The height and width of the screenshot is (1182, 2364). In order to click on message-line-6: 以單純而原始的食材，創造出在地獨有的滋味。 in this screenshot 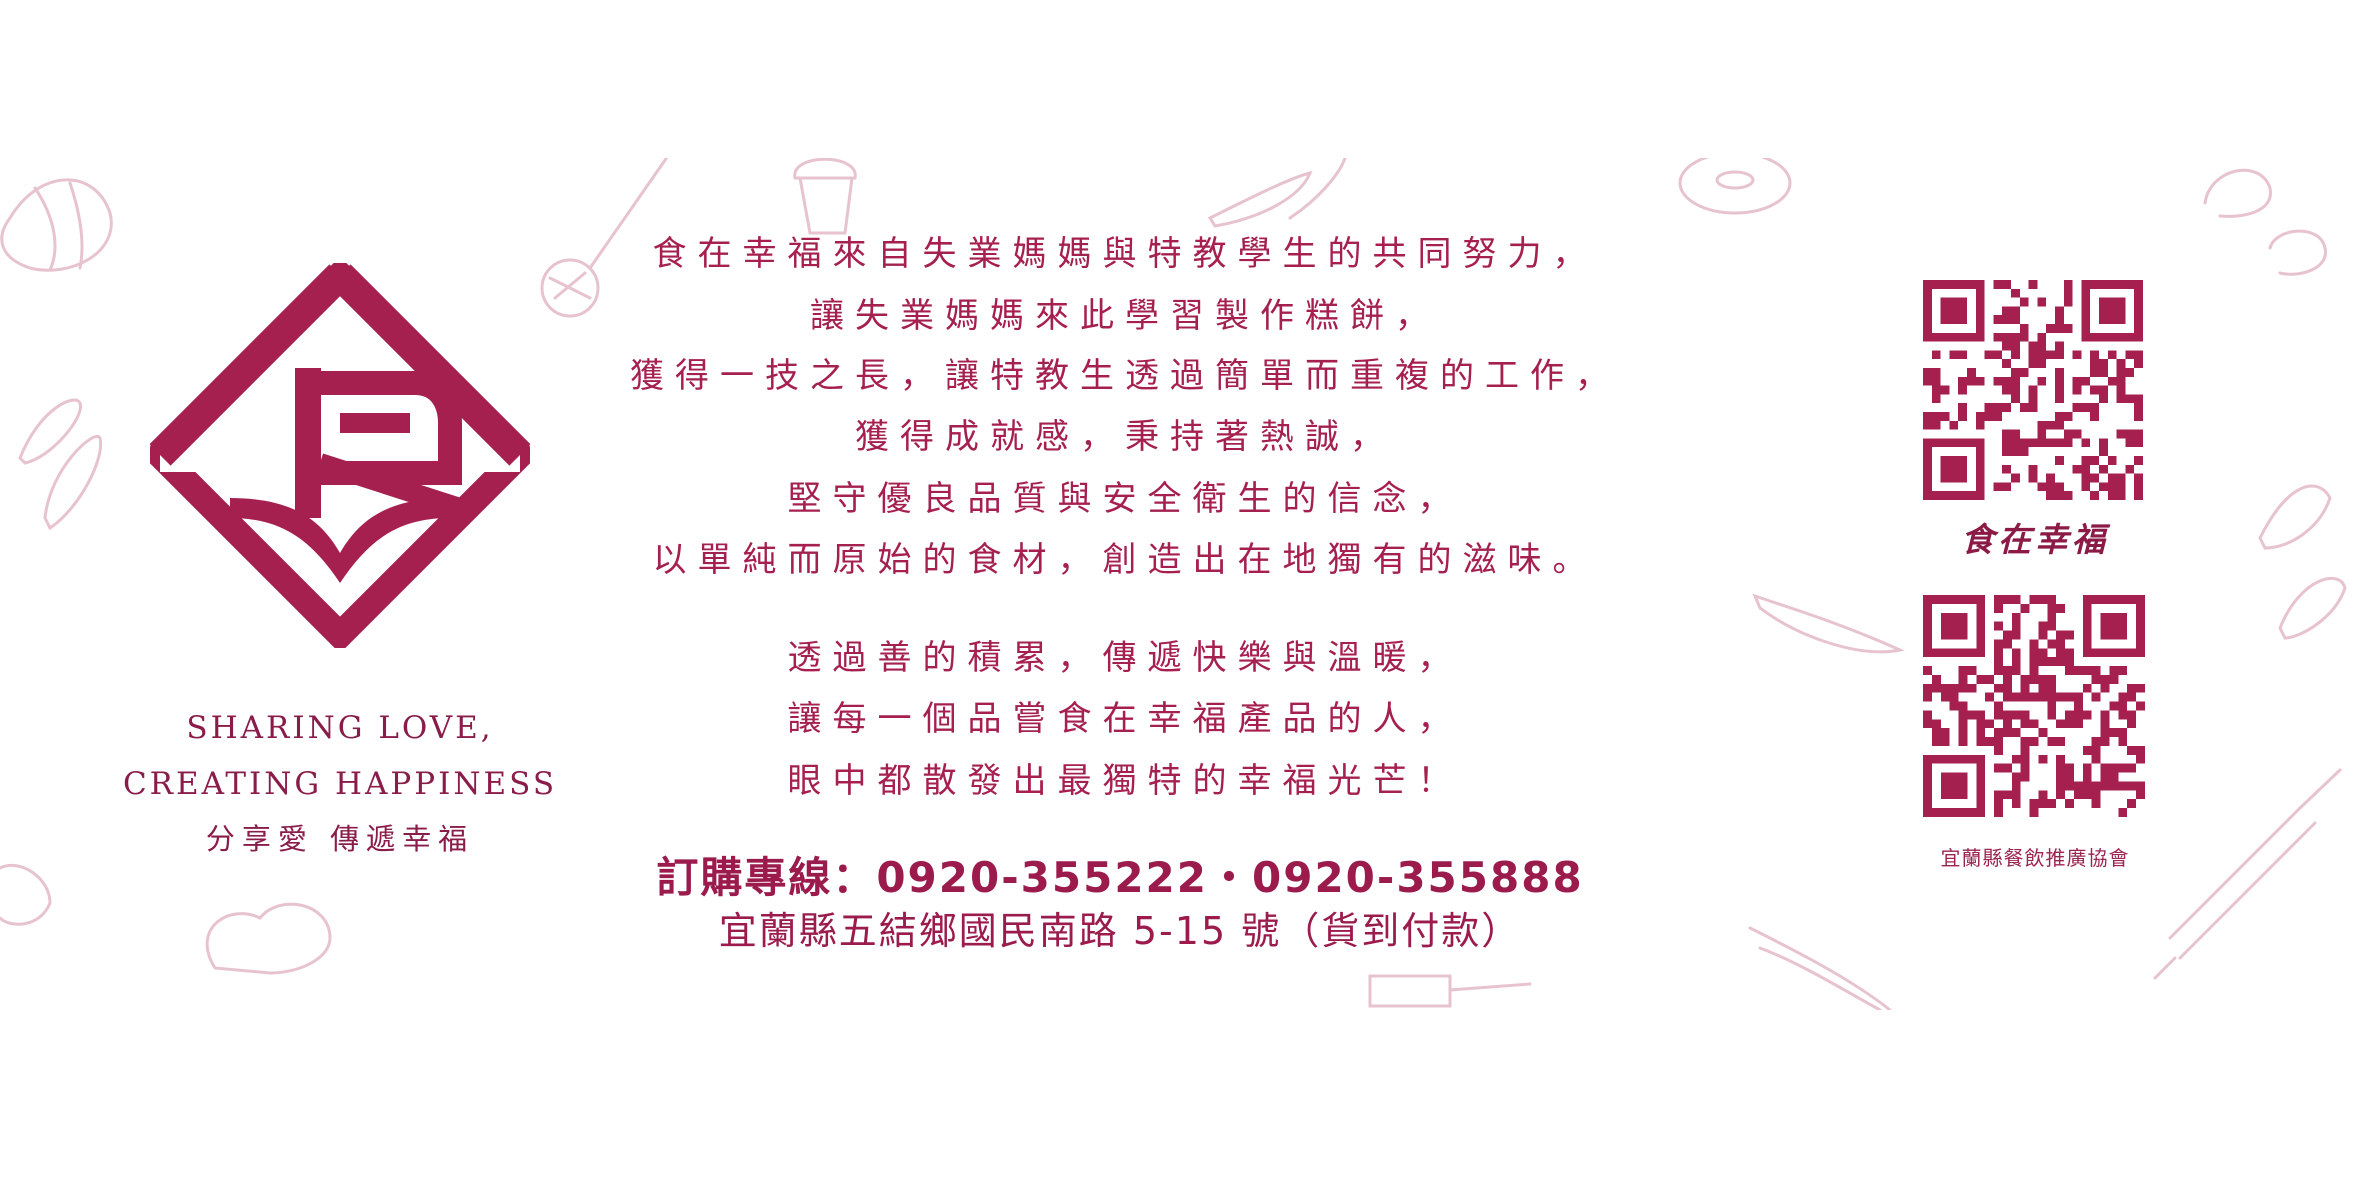, I will do `click(1125, 560)`.